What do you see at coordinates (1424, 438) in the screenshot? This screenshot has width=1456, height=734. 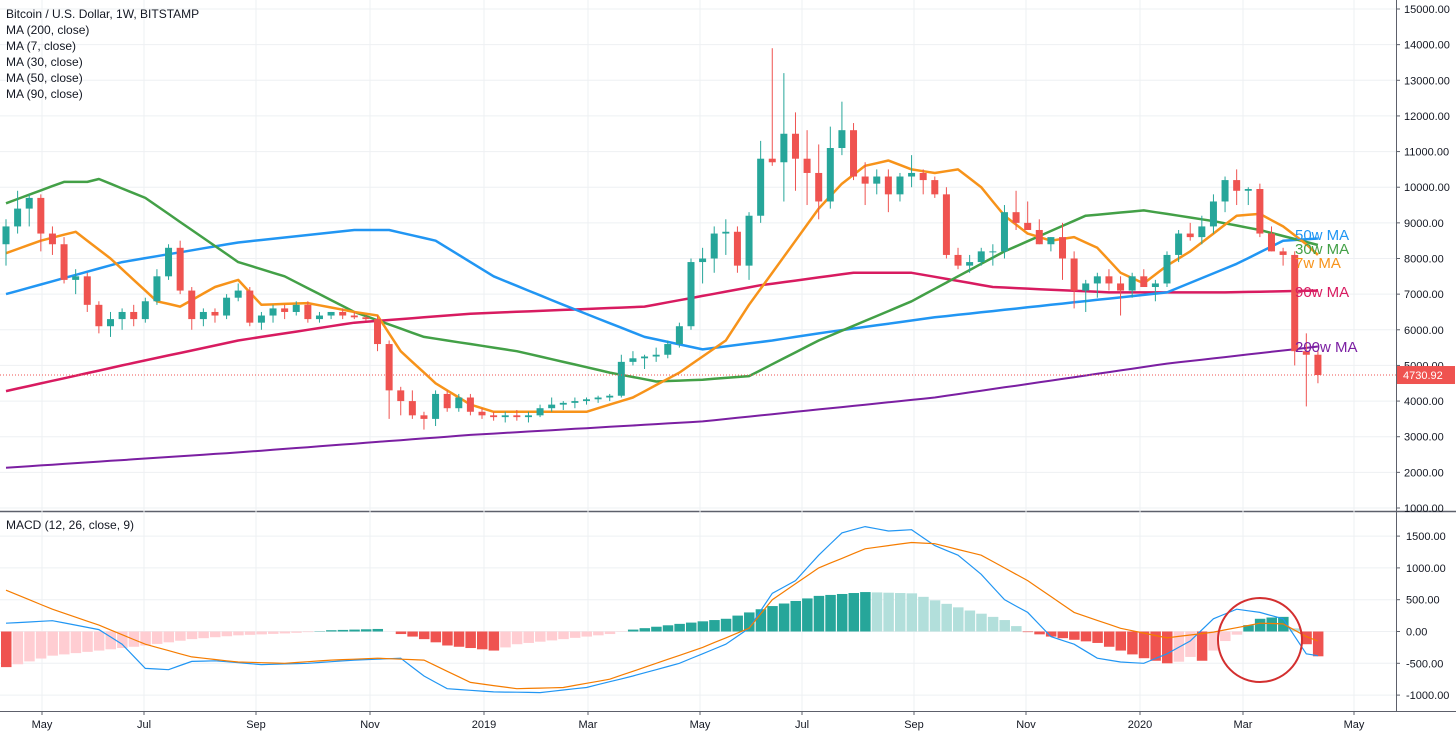 I see `price-tick-label: 3000.00` at bounding box center [1424, 438].